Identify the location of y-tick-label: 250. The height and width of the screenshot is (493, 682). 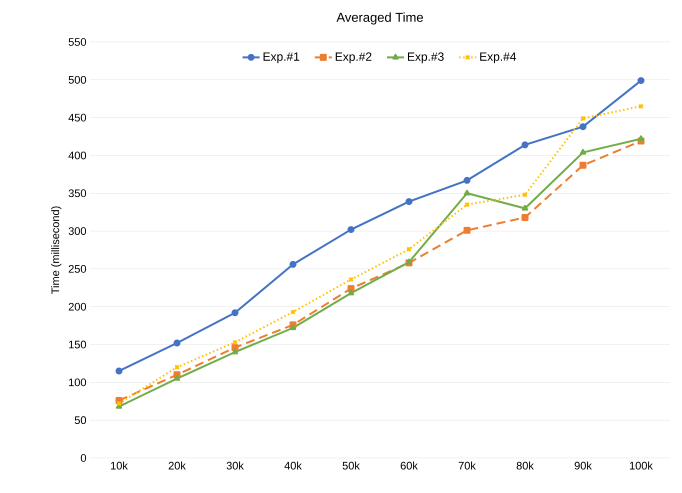
(77, 269).